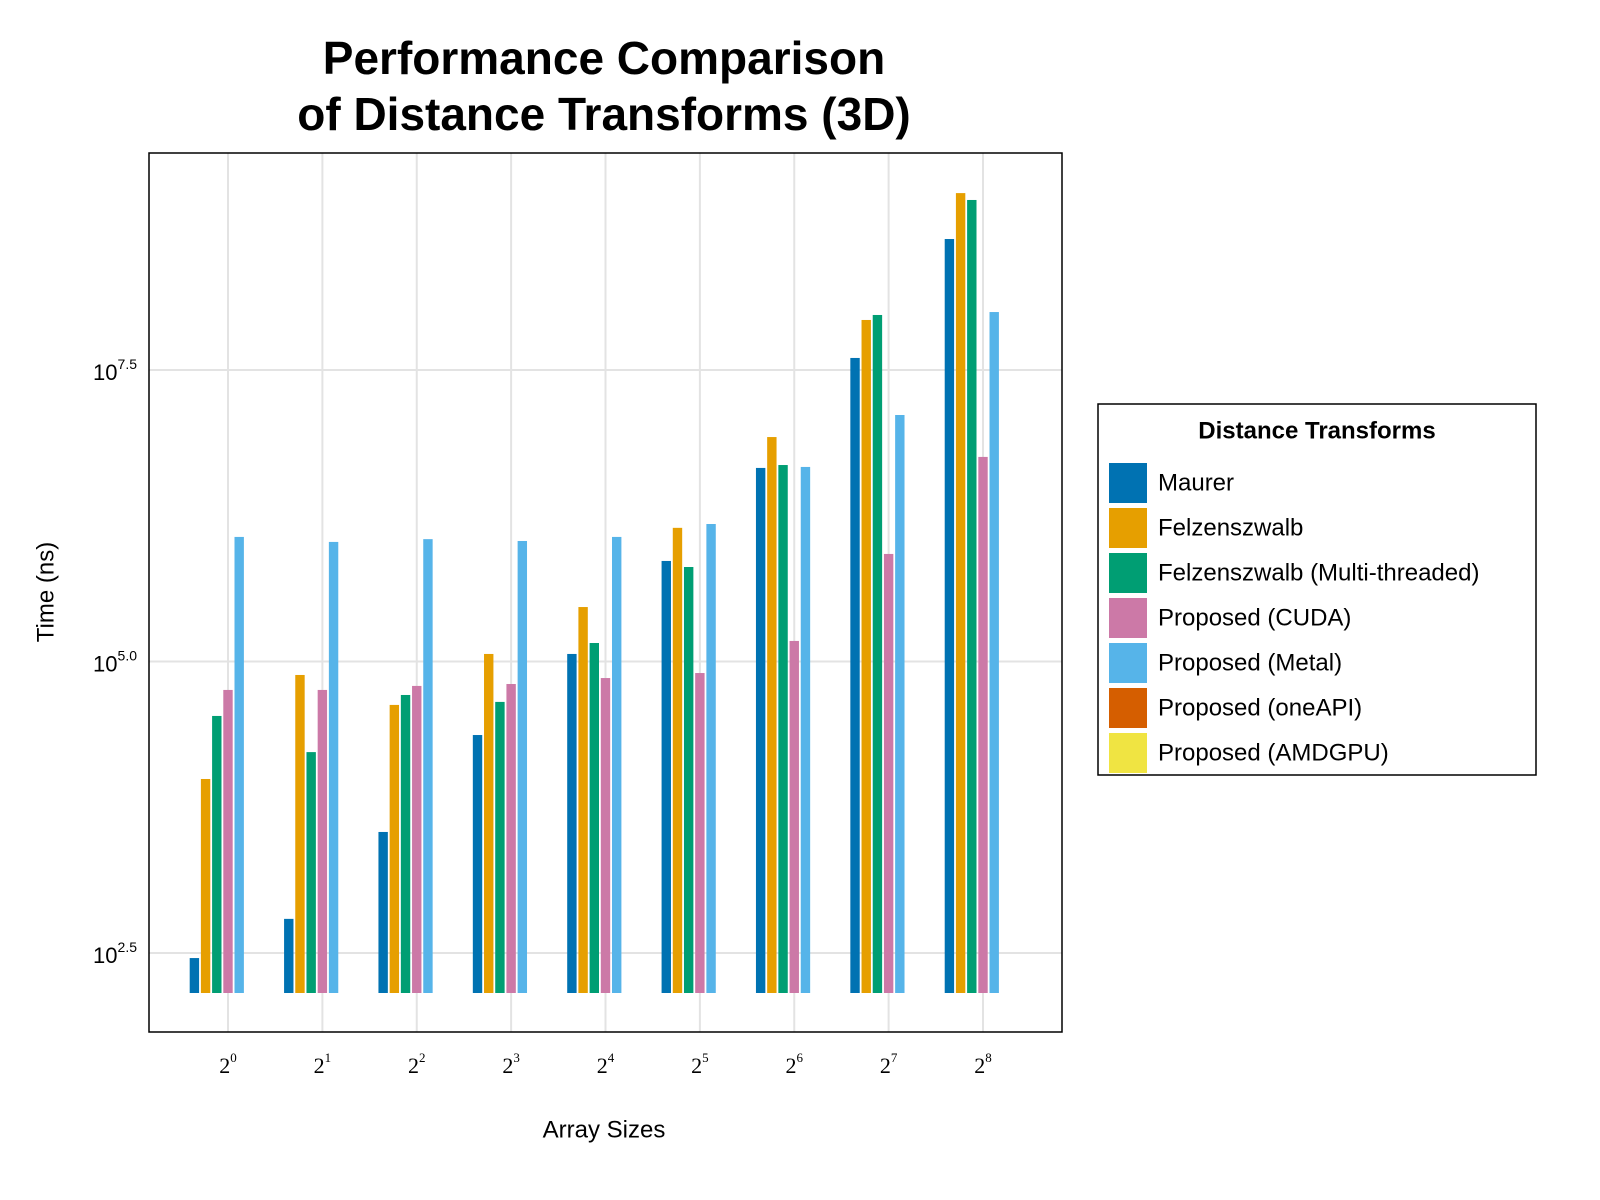 This screenshot has height=1200, width=1600. I want to click on legend-title: Distance Transforms, so click(1316, 430).